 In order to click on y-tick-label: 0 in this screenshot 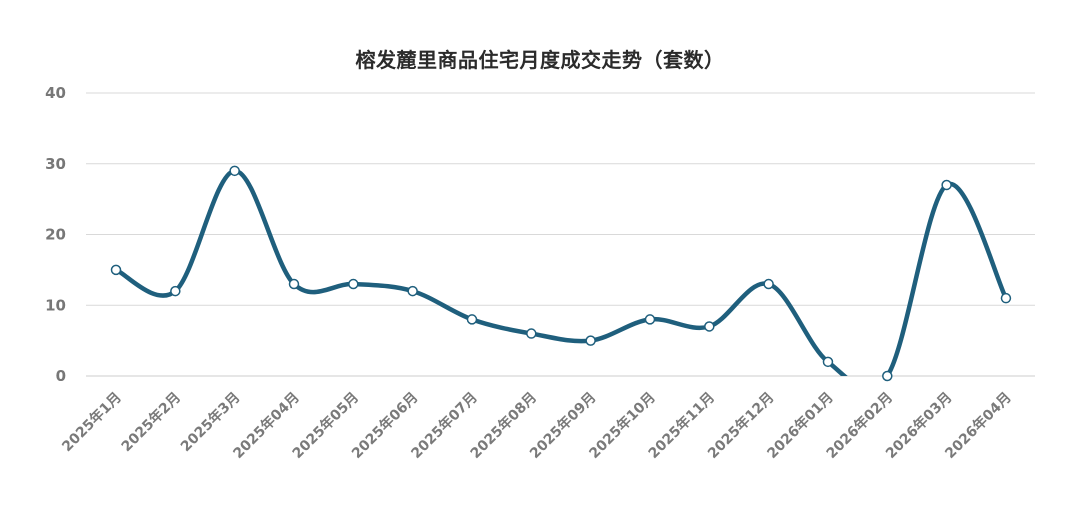, I will do `click(61, 376)`.